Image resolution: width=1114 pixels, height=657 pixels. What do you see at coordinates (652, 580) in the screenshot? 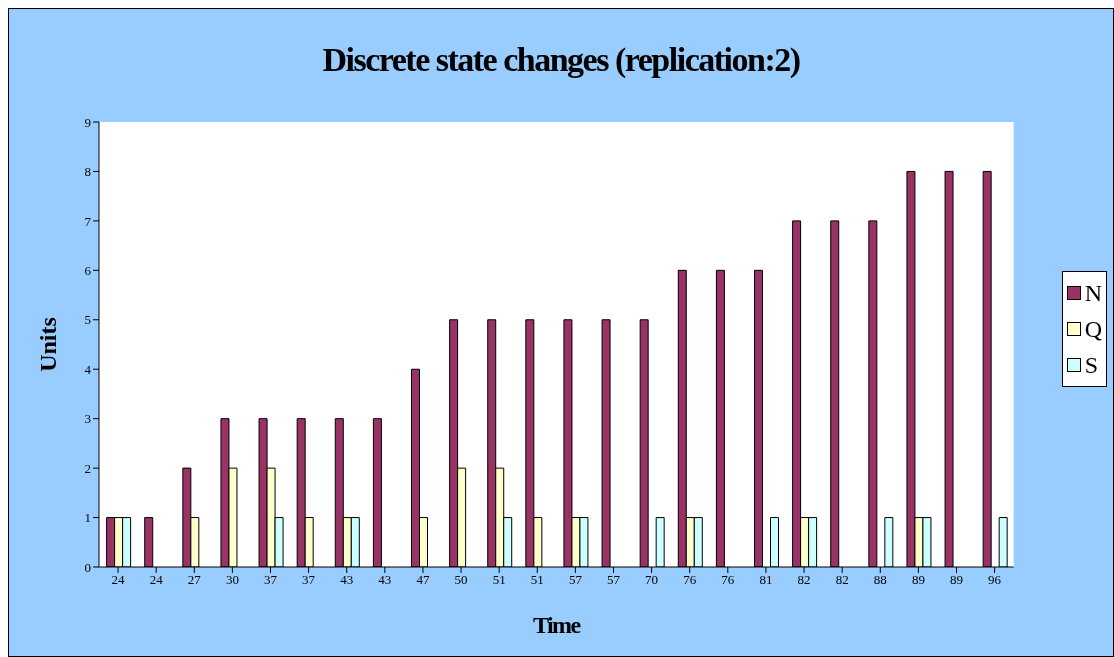
I see `x-tick-label: 70` at bounding box center [652, 580].